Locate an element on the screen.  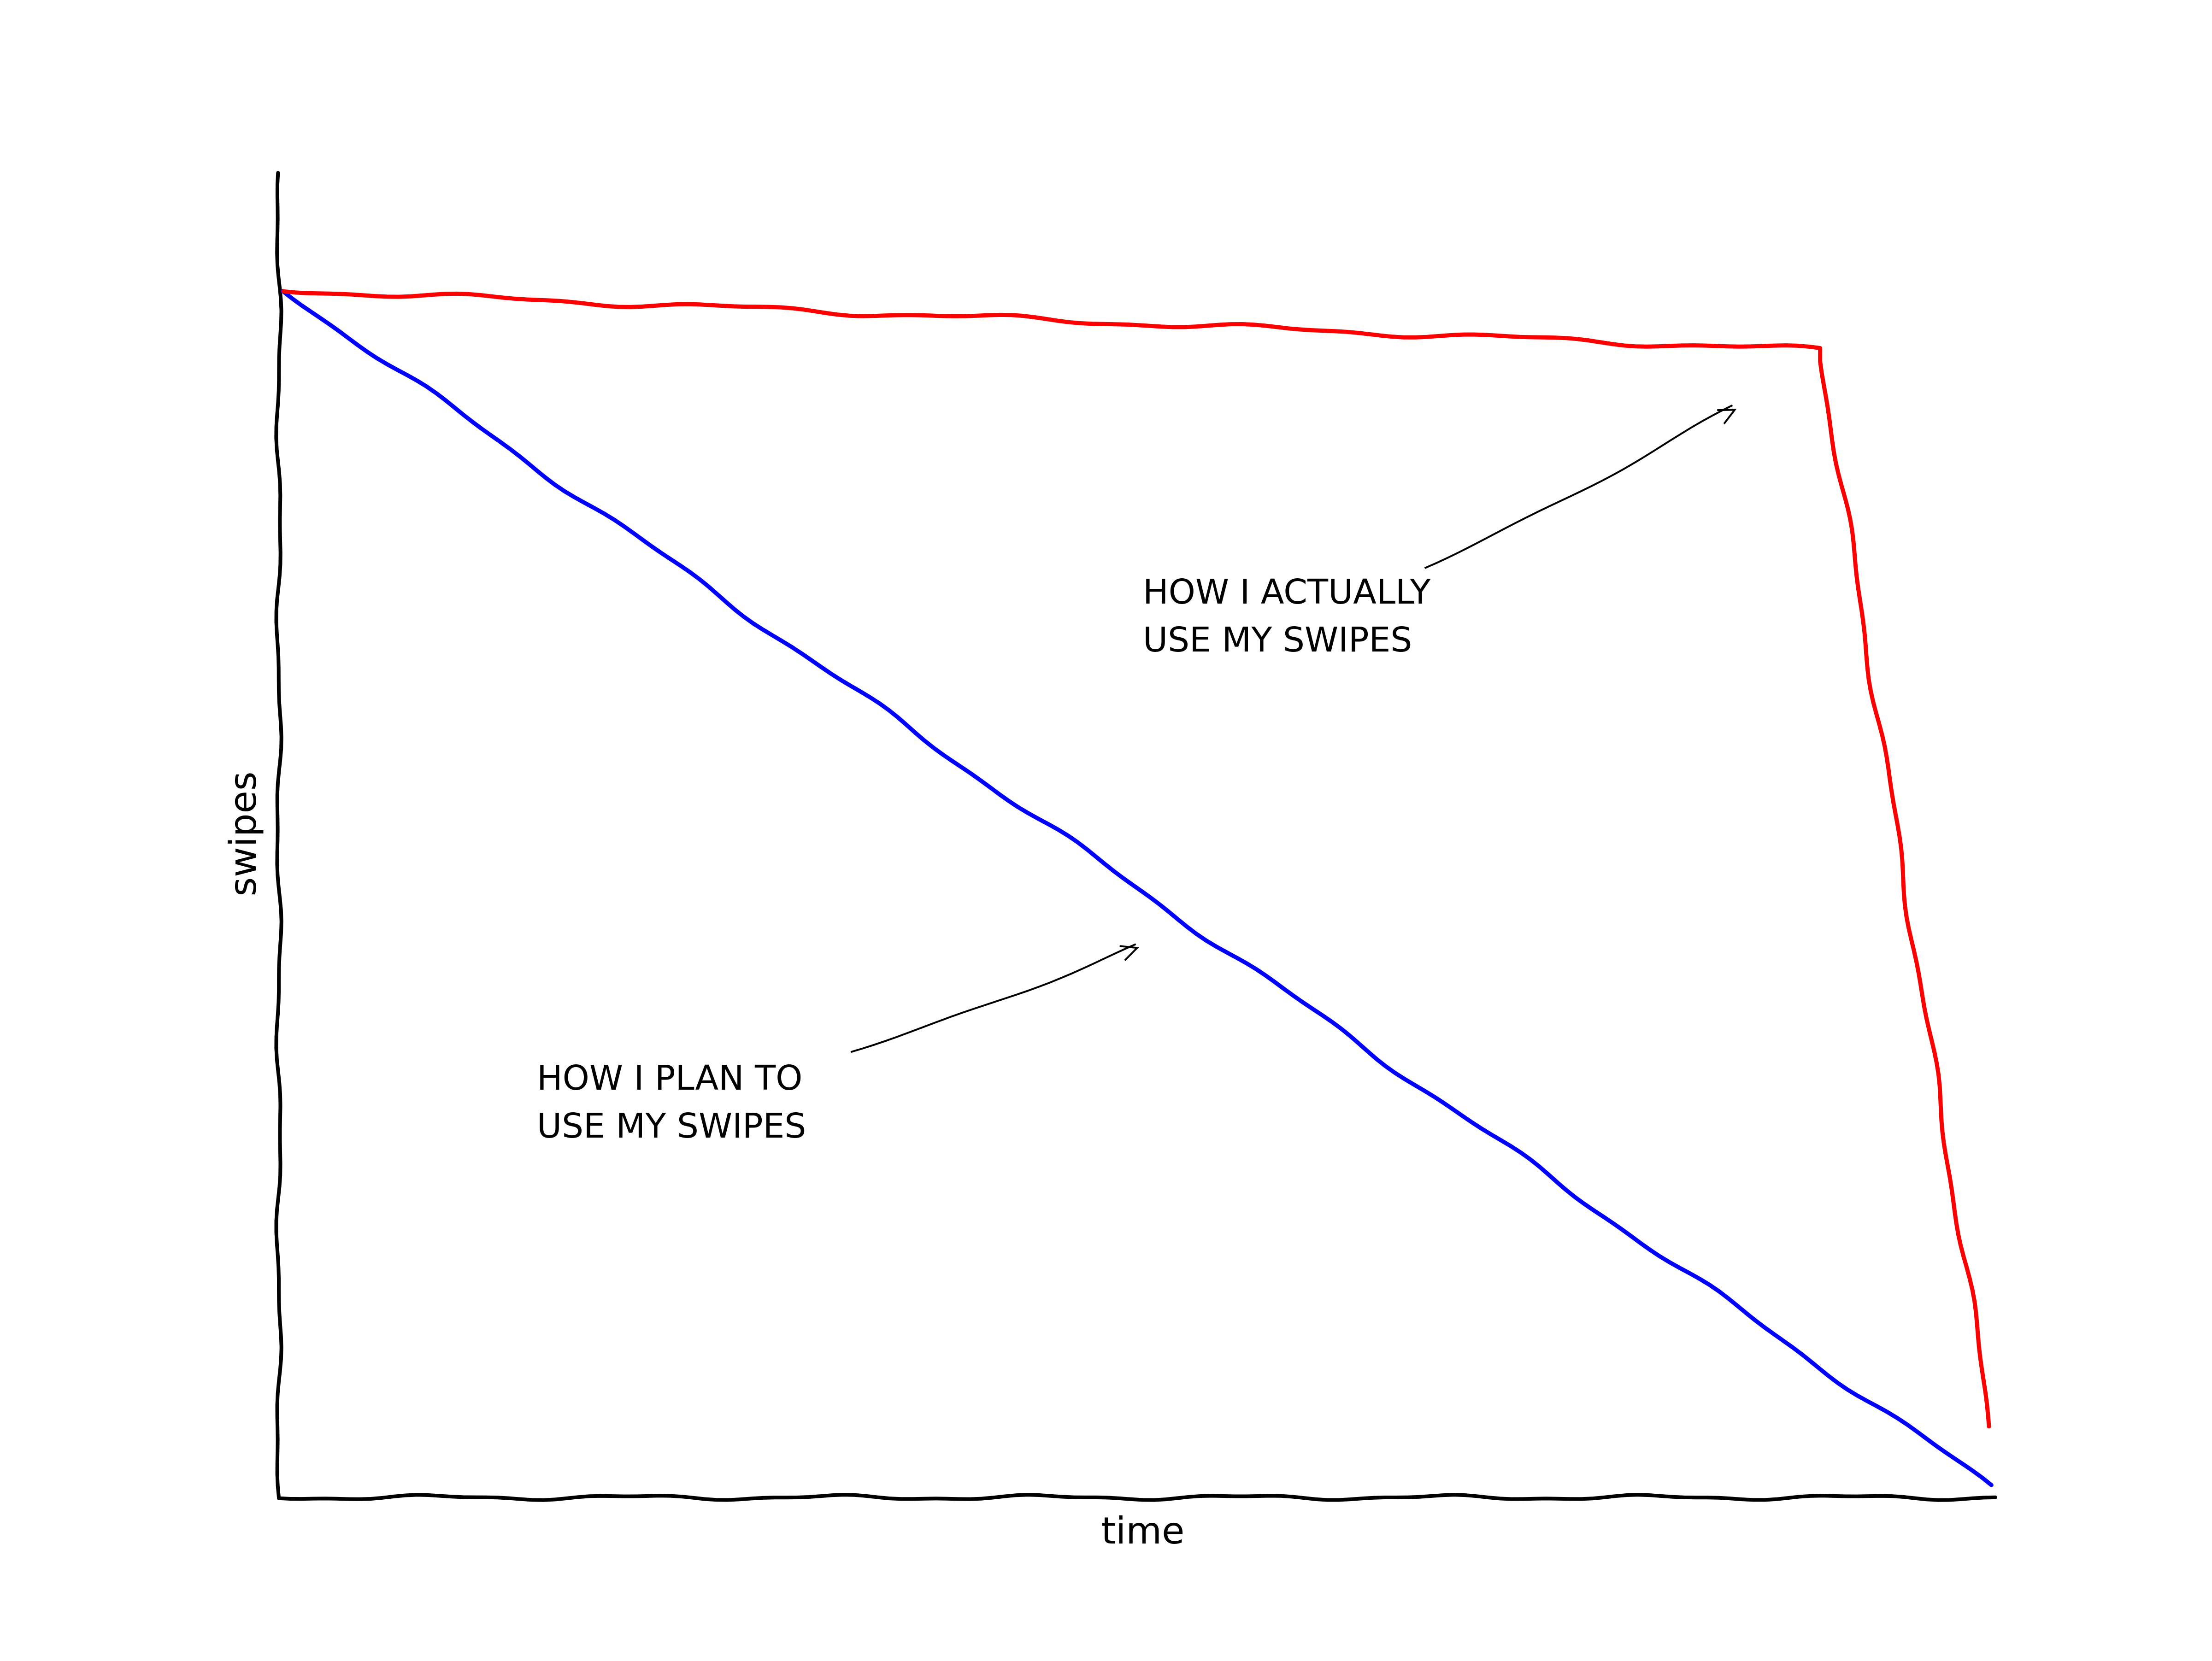
annotation-actual-text: HOW I ACTUALLY USE MY SWIPES is located at coordinates (1292, 616).